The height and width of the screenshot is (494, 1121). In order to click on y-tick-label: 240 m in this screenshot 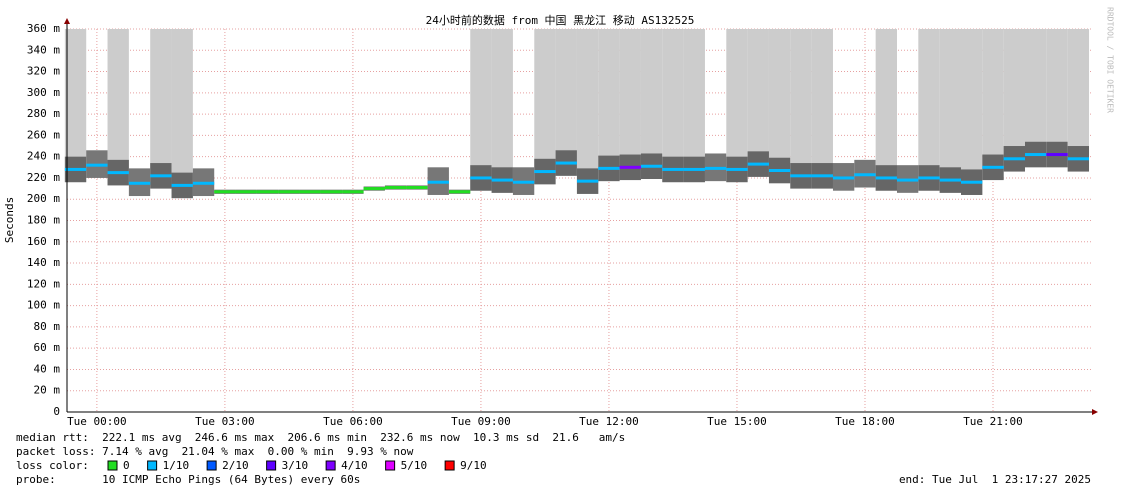, I will do `click(43, 156)`.